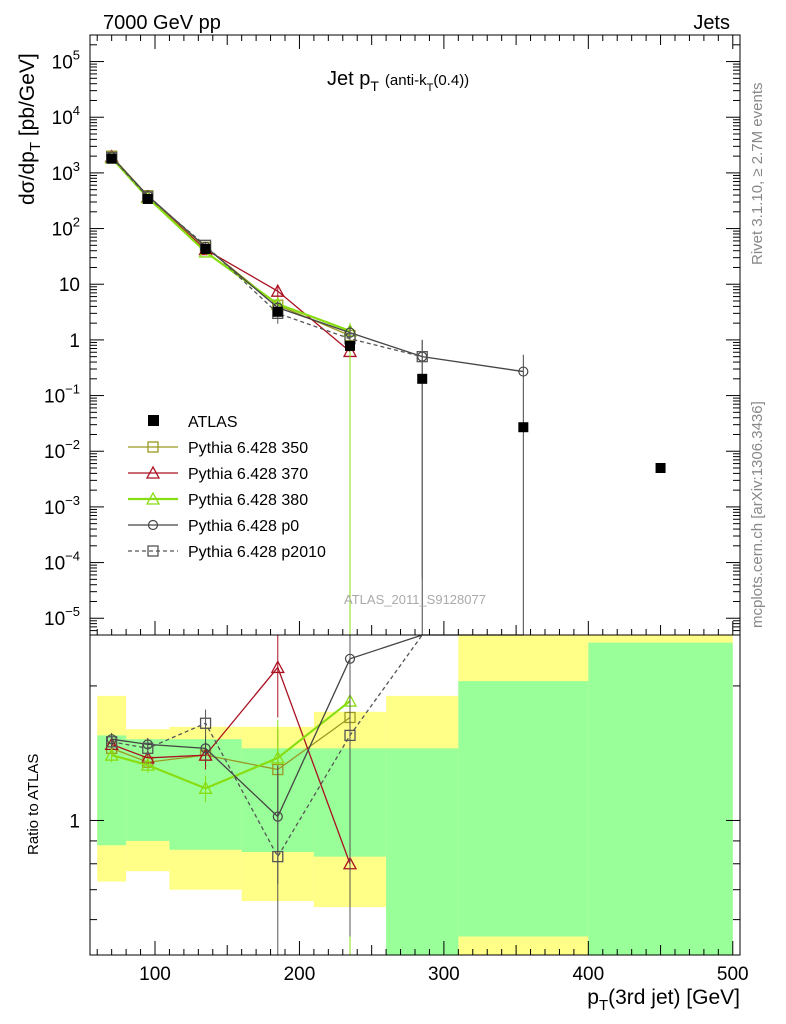 The width and height of the screenshot is (786, 1024). Describe the element at coordinates (76, 166) in the screenshot. I see `y-tick-exponent: 3` at that location.